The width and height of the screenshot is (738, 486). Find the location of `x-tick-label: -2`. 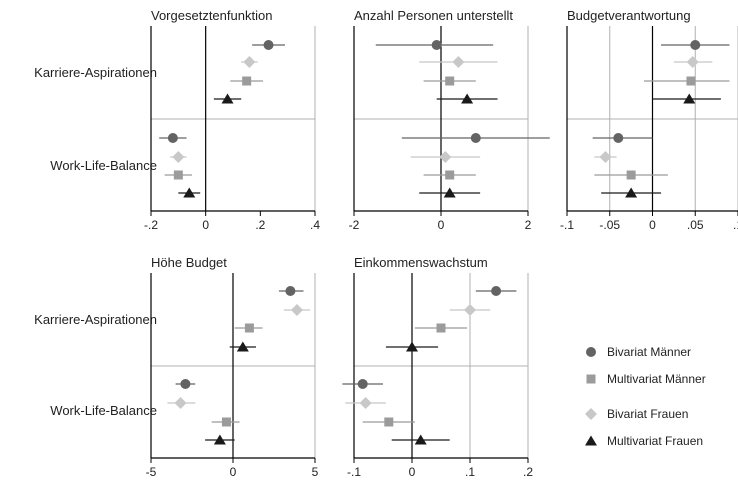

x-tick-label: -2 is located at coordinates (354, 225).